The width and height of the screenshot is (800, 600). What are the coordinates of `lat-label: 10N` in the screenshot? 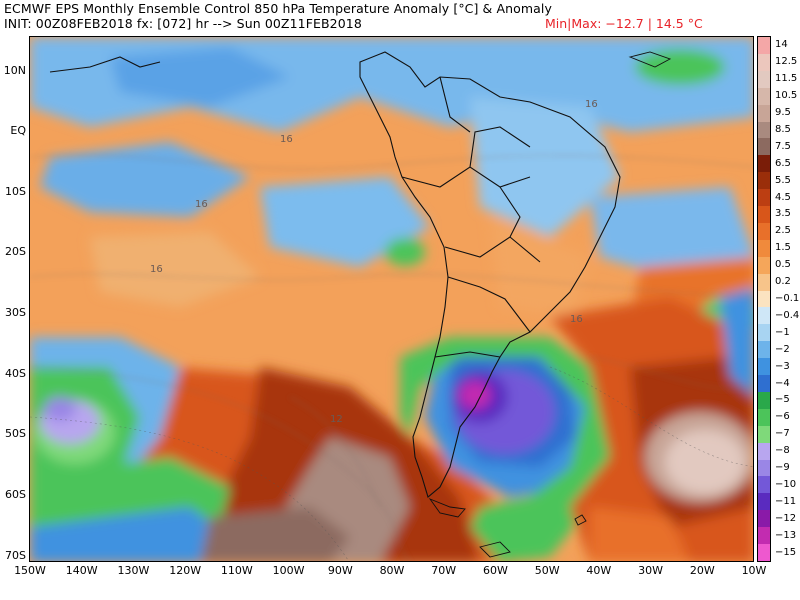 It's located at (14, 70).